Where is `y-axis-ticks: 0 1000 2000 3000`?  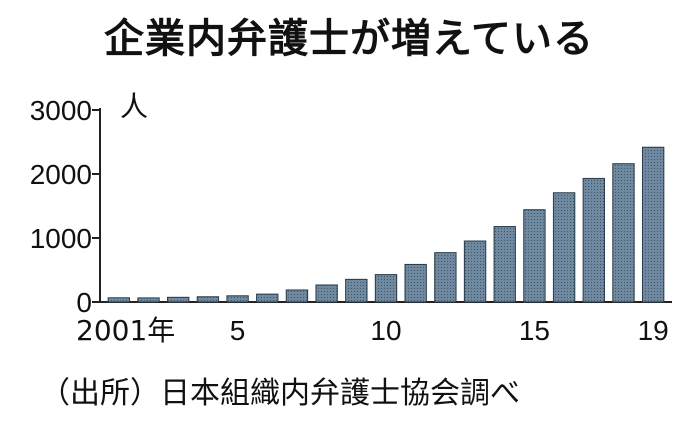
y-axis-ticks: 0 1000 2000 3000 is located at coordinates (65, 206).